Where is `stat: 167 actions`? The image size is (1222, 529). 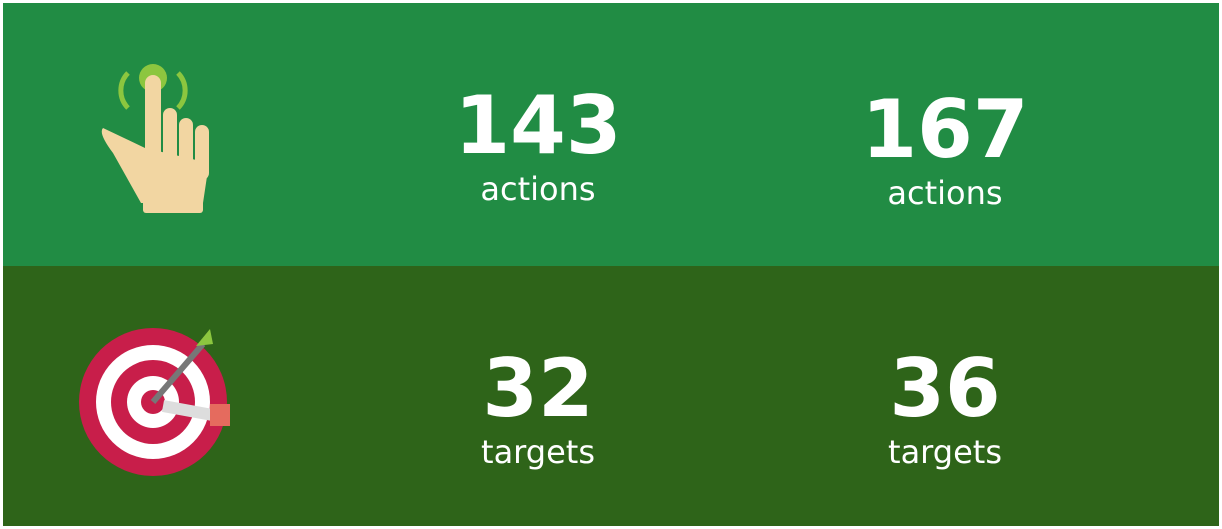
stat: 167 actions is located at coordinates (945, 150).